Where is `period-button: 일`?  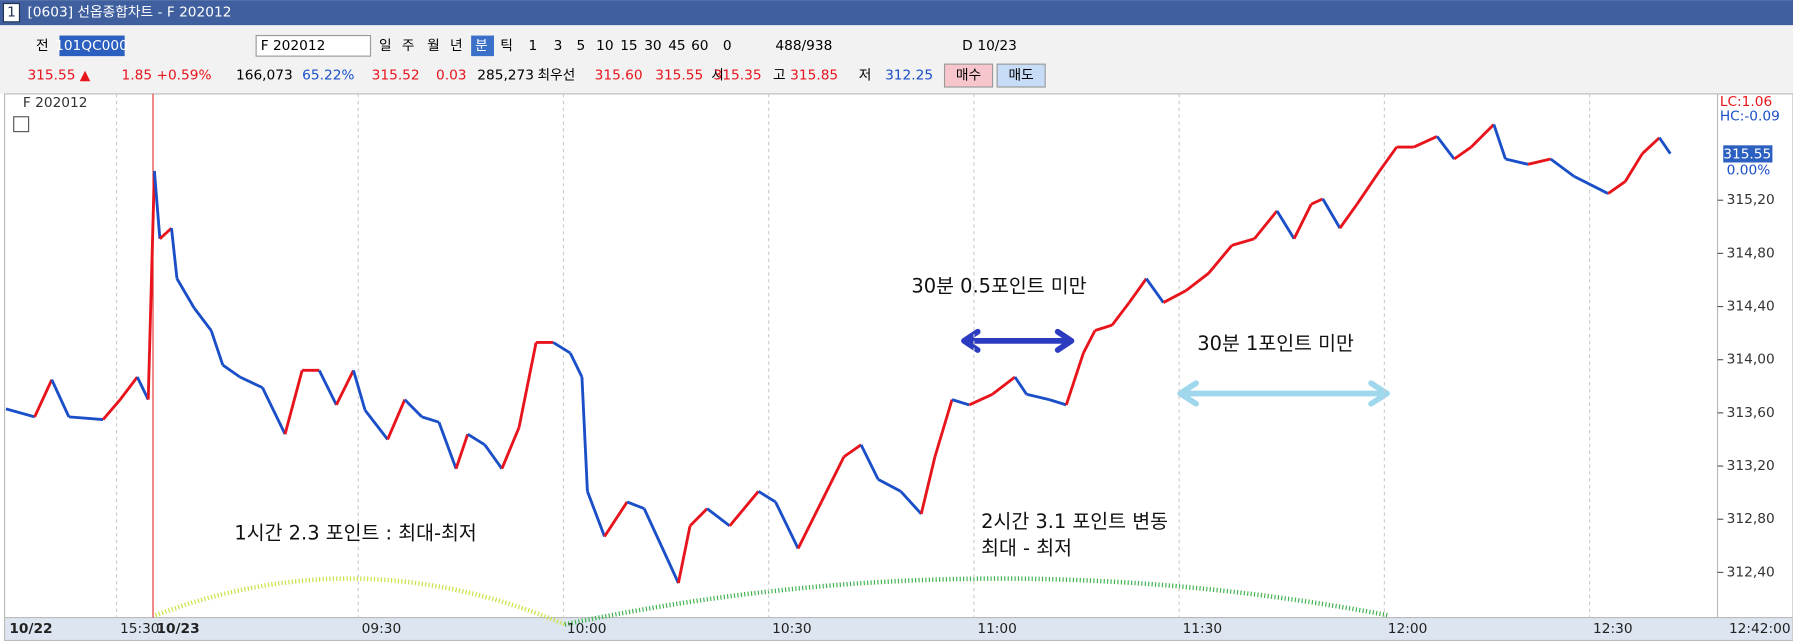 period-button: 일 is located at coordinates (385, 46).